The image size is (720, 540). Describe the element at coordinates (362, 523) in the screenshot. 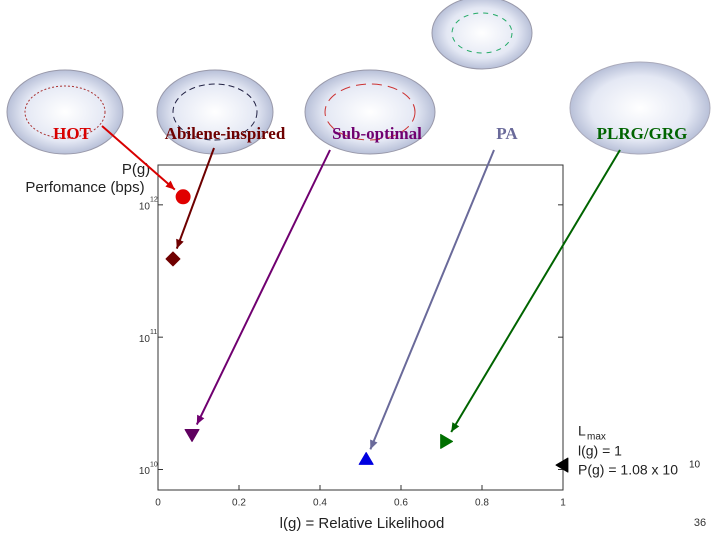

I see `x-axis-label: l(g) = Relative Likelihood` at that location.